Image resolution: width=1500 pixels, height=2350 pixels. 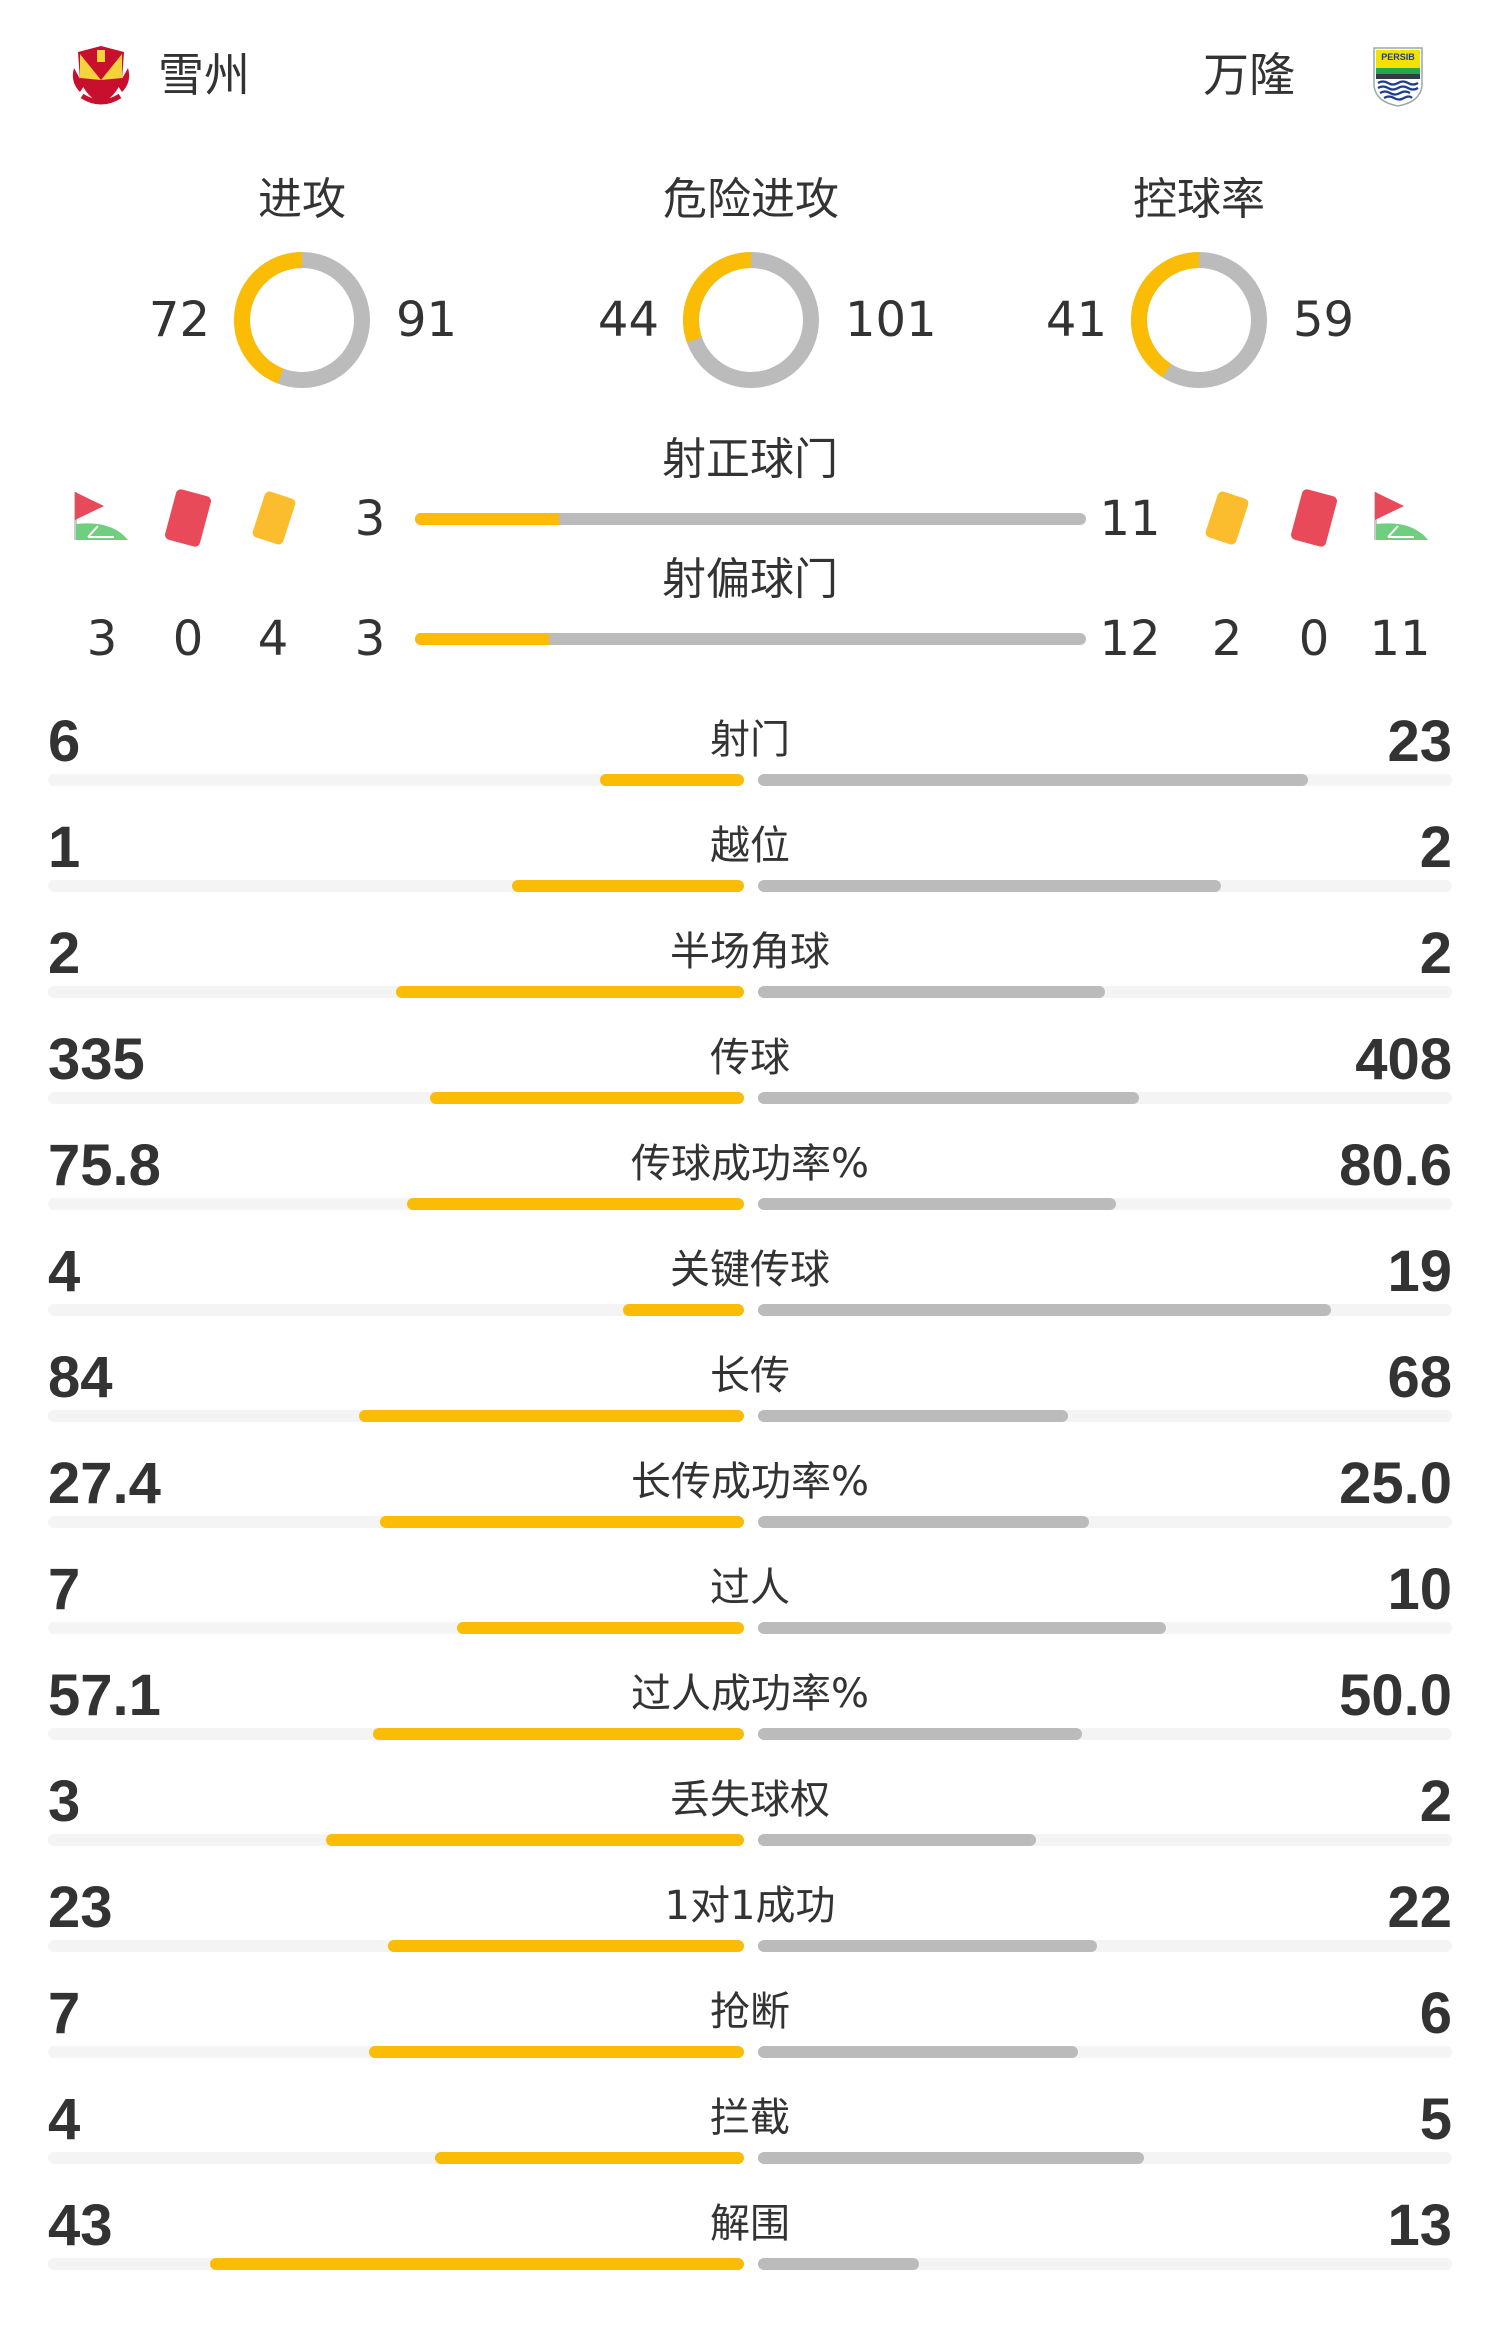 I want to click on stat-label: 过人, so click(x=750, y=1588).